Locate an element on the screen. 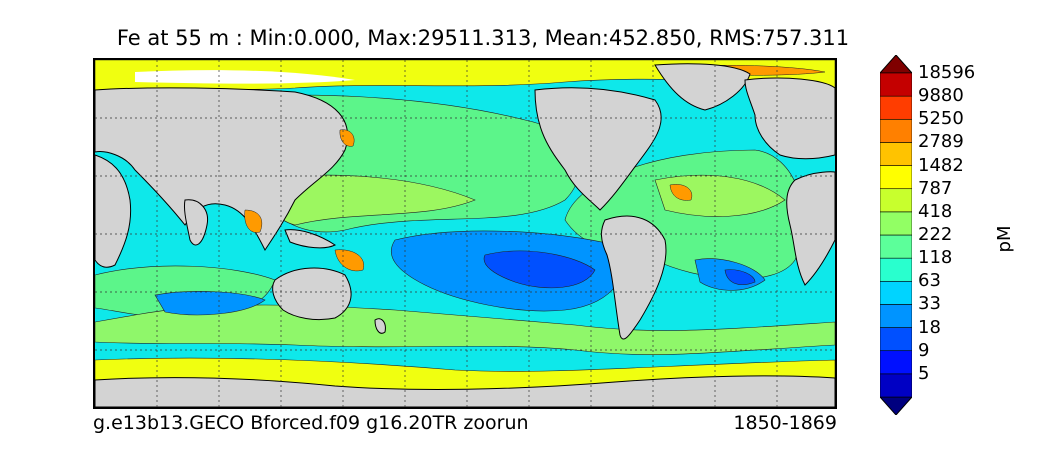 Image resolution: width=1041 pixels, height=464 pixels. colorbar-tick-label: 222 is located at coordinates (935, 234).